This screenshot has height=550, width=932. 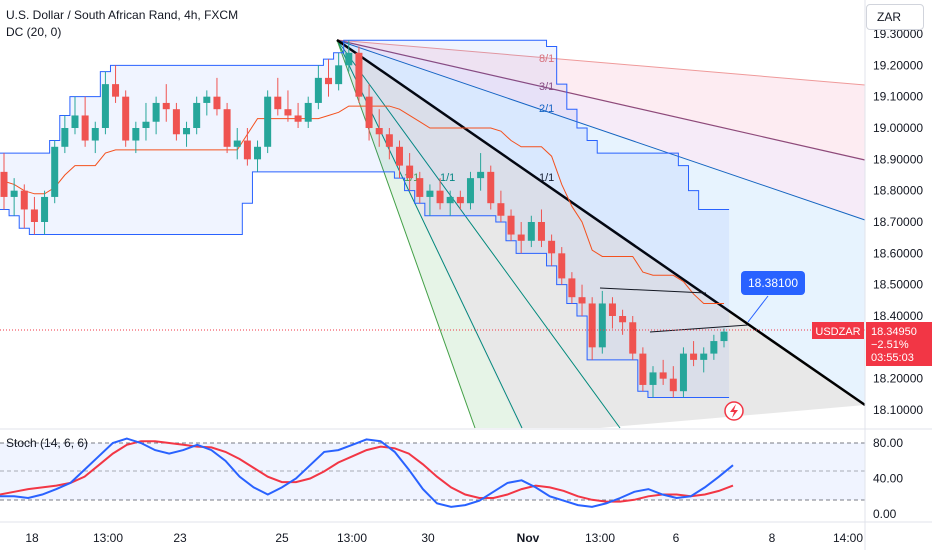 I want to click on price-callout: 18.38100, so click(x=773, y=297).